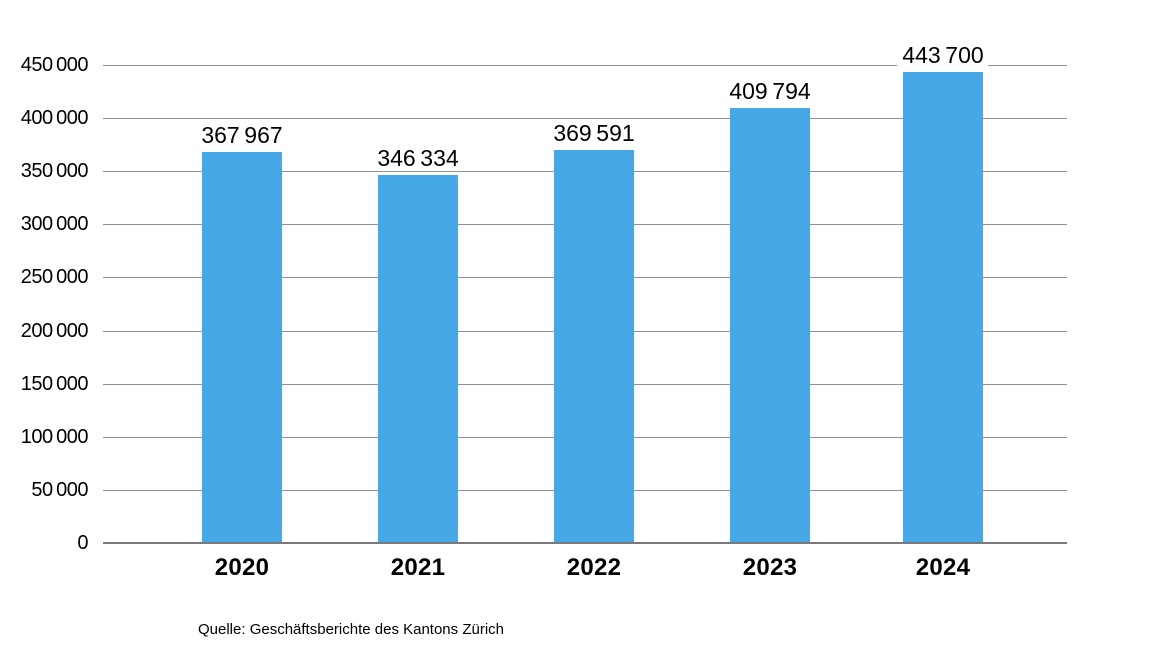 The height and width of the screenshot is (661, 1152). What do you see at coordinates (54, 383) in the screenshot?
I see `y-axis-tick-label: 150 000` at bounding box center [54, 383].